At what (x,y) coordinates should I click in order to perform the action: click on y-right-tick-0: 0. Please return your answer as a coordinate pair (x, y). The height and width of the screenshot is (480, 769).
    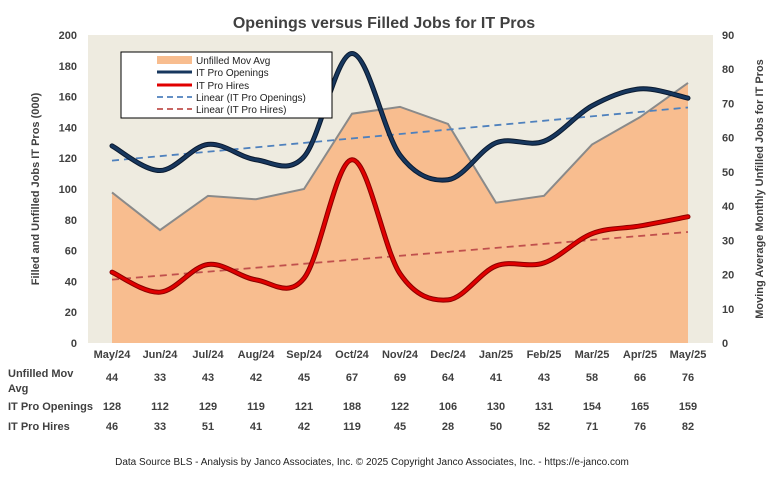
    Looking at the image, I should click on (725, 344).